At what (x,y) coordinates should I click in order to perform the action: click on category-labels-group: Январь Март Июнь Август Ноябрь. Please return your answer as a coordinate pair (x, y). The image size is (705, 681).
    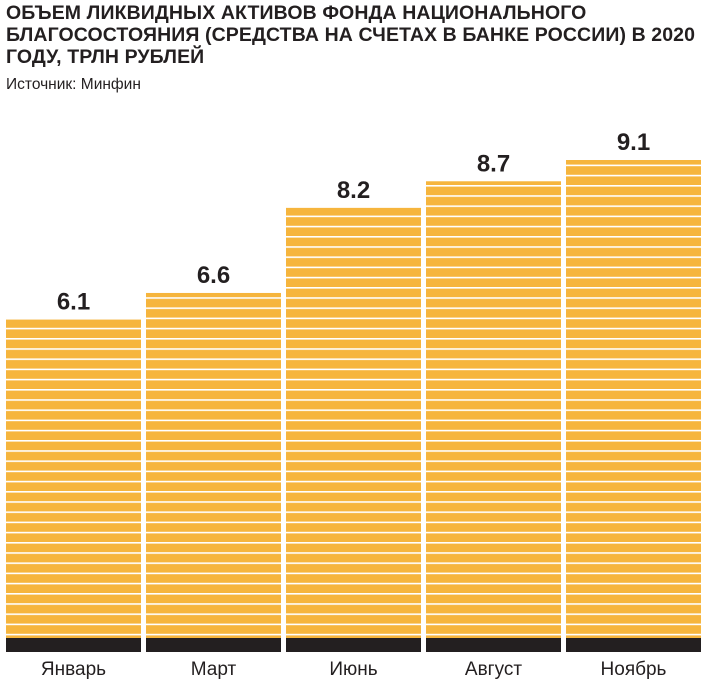
    Looking at the image, I should click on (354, 669).